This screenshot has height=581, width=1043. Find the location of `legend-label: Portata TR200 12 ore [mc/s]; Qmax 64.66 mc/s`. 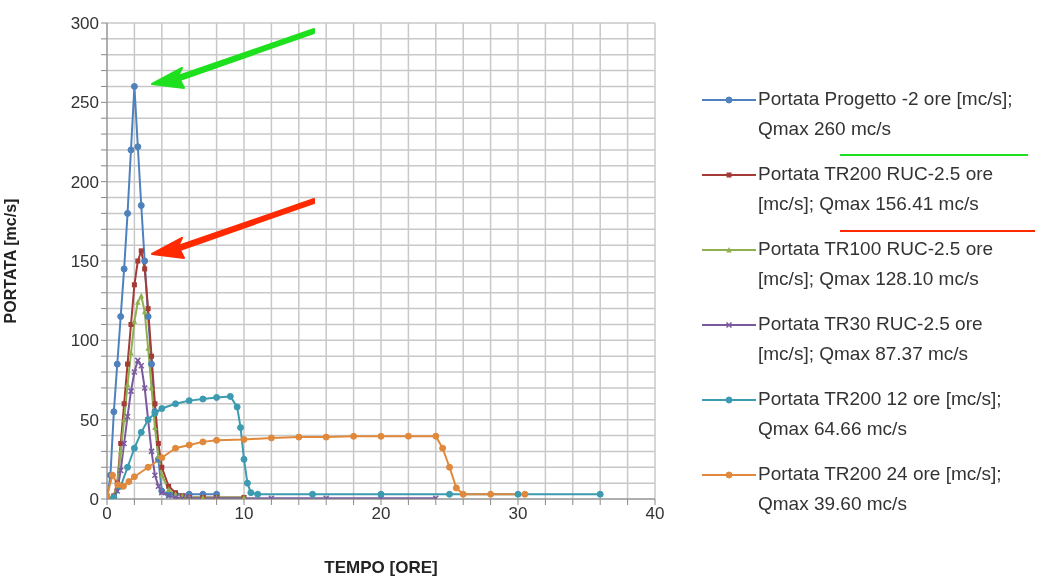

legend-label: Portata TR200 12 ore [mc/s]; Qmax 64.66 mc/s is located at coordinates (880, 414).